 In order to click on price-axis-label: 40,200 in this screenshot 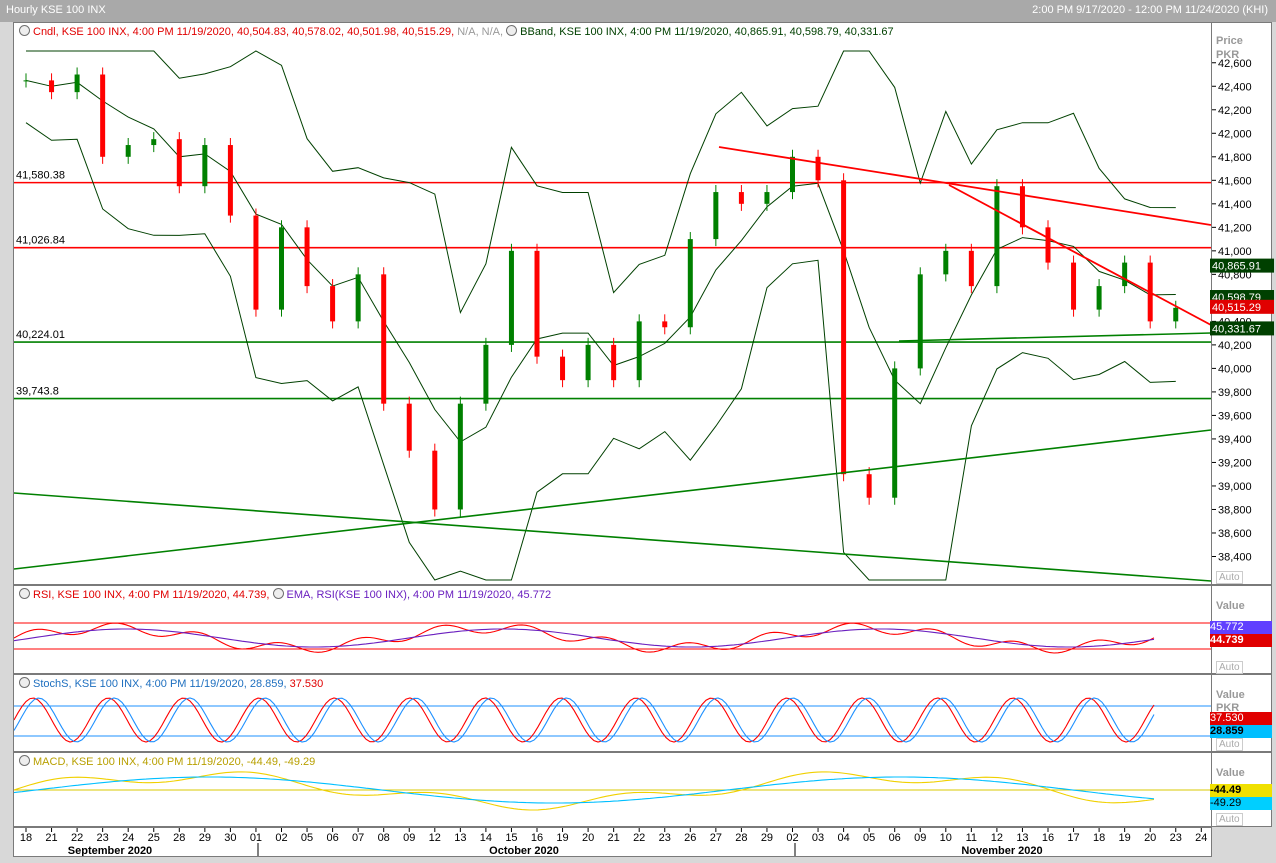, I will do `click(1235, 346)`.